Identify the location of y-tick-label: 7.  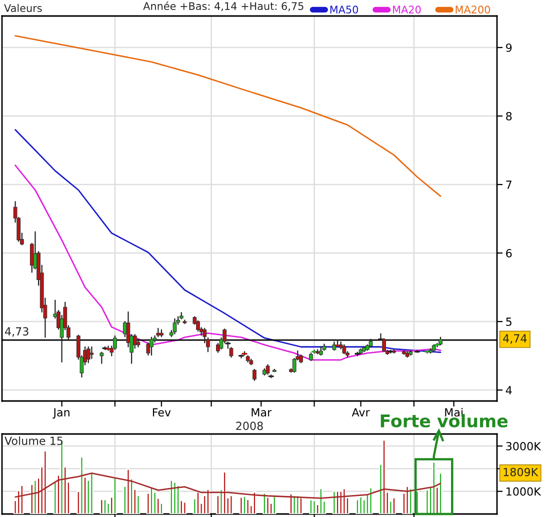
(509, 184).